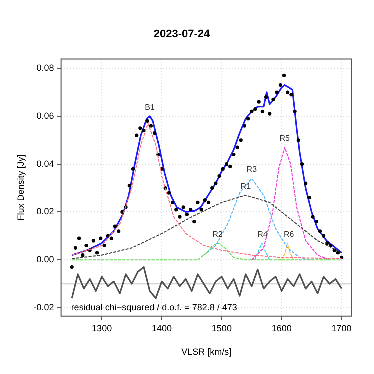 The height and width of the screenshot is (374, 374). What do you see at coordinates (44, 307) in the screenshot?
I see `y-tick-label: -0.02` at bounding box center [44, 307].